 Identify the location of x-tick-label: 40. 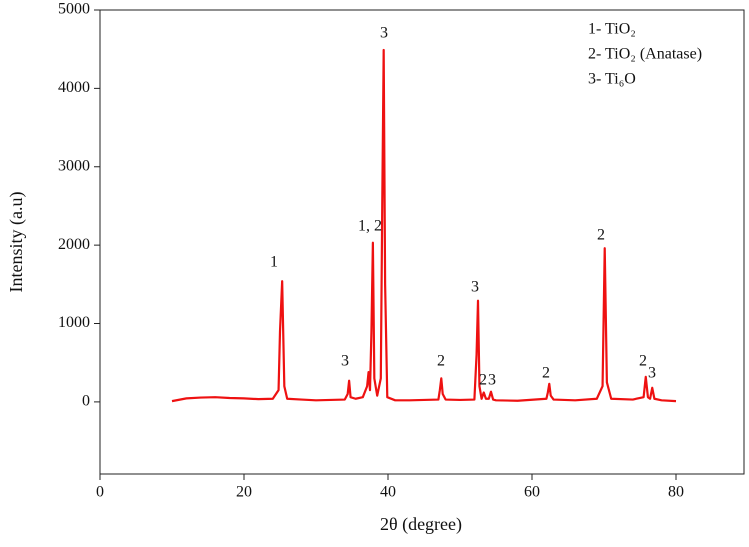
(388, 492).